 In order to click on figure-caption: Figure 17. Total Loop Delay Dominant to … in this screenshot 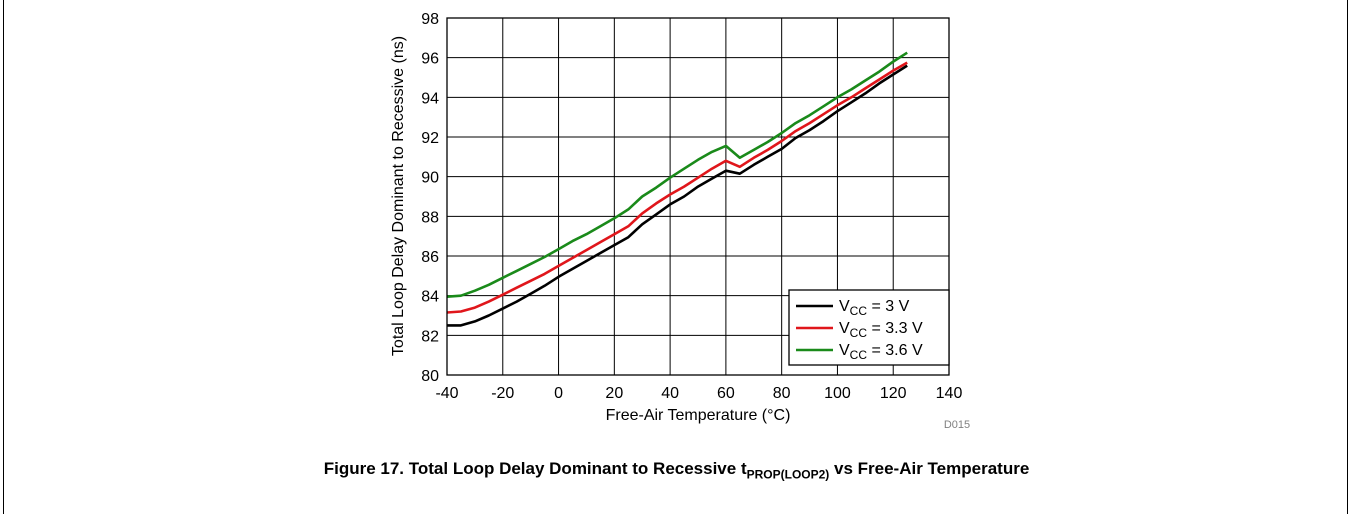, I will do `click(676, 470)`.